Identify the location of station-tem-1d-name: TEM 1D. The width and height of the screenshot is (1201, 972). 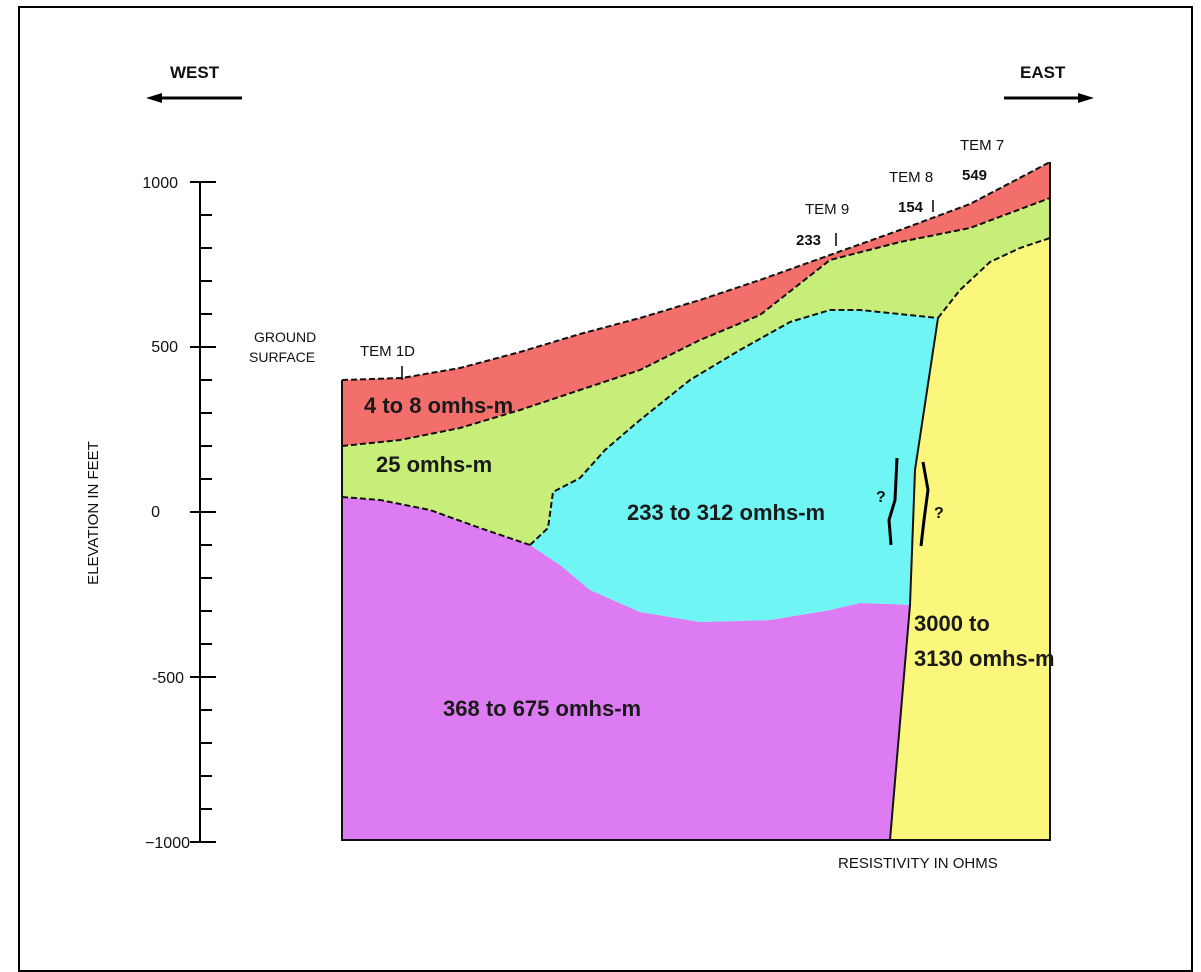
(387, 351).